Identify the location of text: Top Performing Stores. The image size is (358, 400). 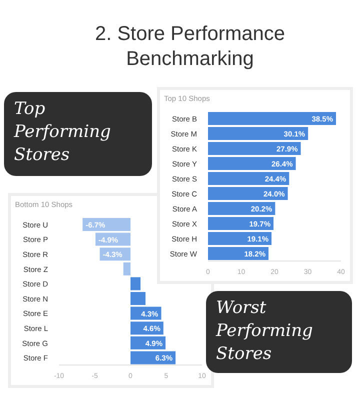
(78, 134).